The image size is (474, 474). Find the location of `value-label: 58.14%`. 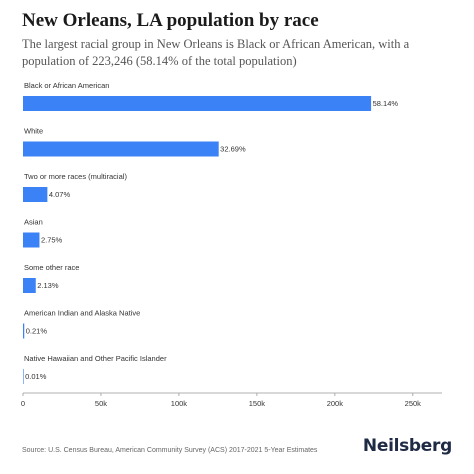

value-label: 58.14% is located at coordinates (386, 103).